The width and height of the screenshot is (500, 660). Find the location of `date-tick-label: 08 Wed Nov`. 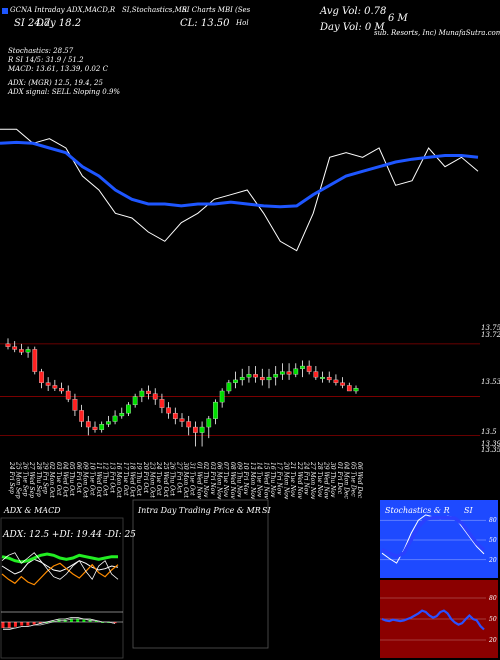

date-tick-label: 08 Wed Nov is located at coordinates (232, 480).